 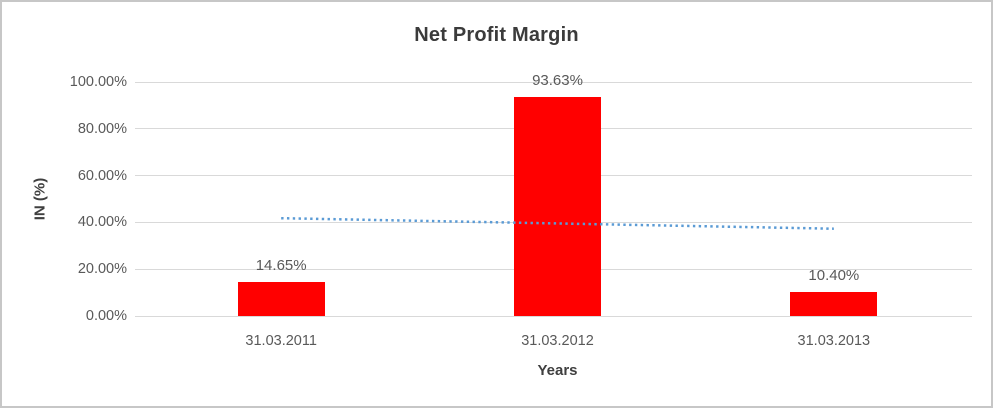 I want to click on y-tick-label: 60.00%, so click(x=102, y=175).